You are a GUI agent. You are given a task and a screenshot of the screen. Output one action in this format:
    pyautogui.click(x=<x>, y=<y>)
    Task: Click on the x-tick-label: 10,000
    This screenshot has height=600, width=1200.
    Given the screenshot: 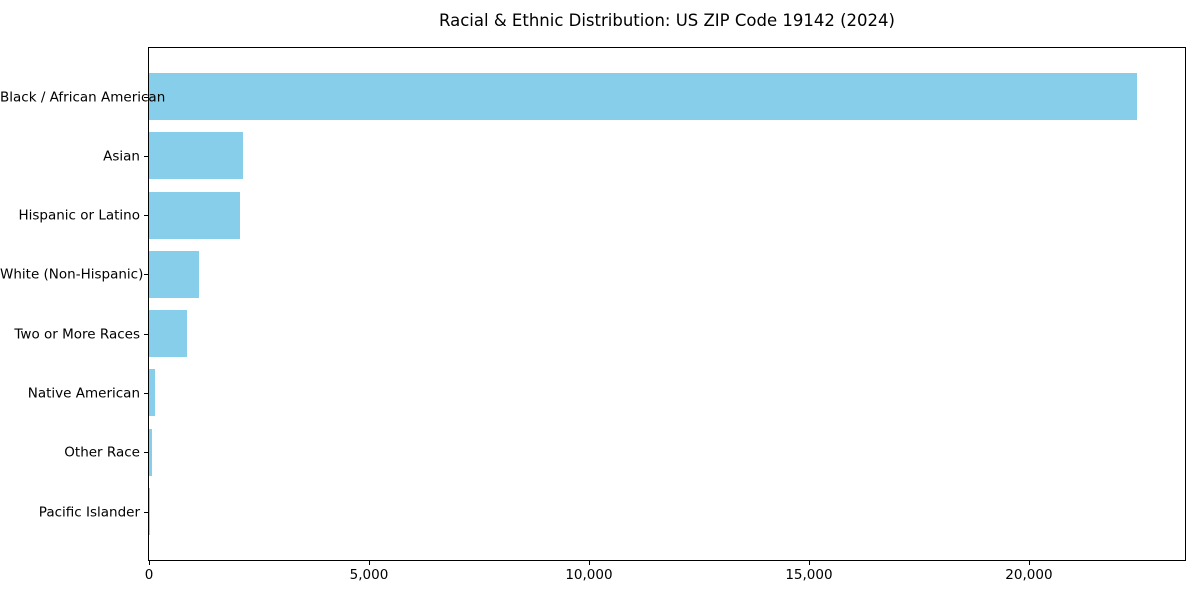 What is the action you would take?
    pyautogui.click(x=589, y=575)
    